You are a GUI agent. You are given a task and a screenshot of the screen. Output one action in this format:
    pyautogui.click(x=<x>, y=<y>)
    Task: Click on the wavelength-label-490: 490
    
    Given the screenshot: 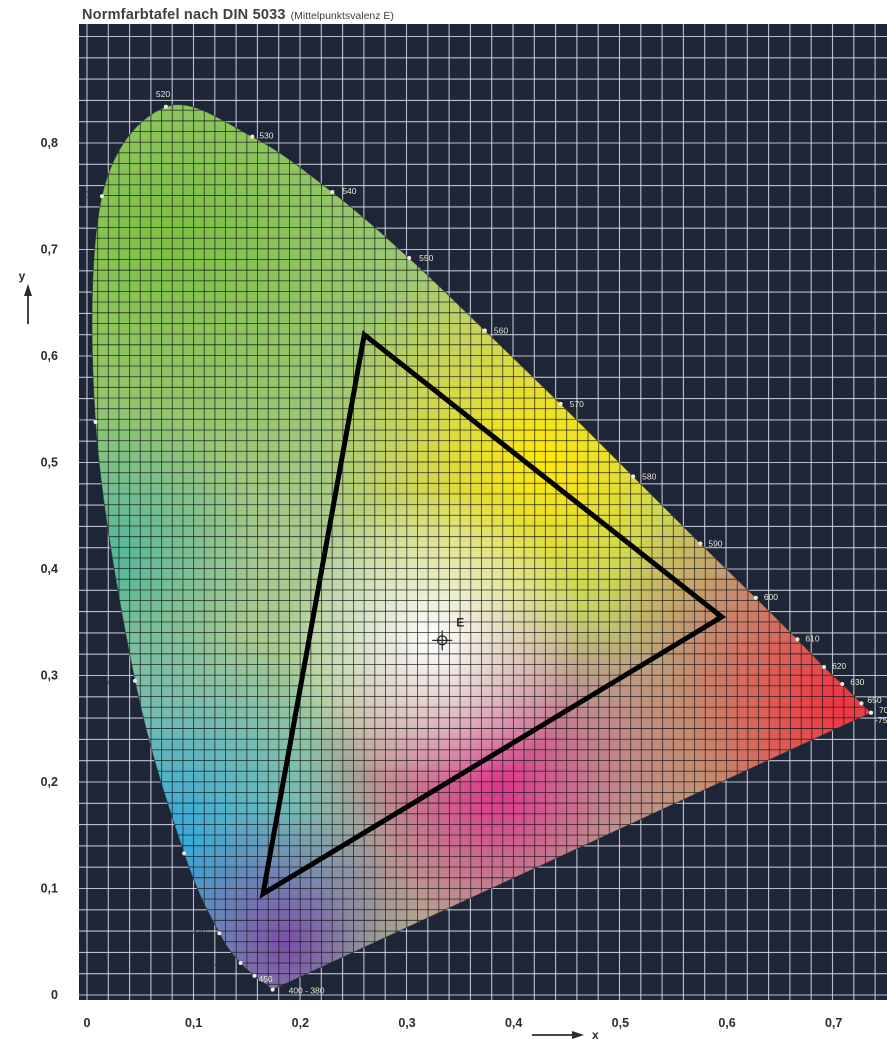 What is the action you would take?
    pyautogui.click(x=114, y=682)
    